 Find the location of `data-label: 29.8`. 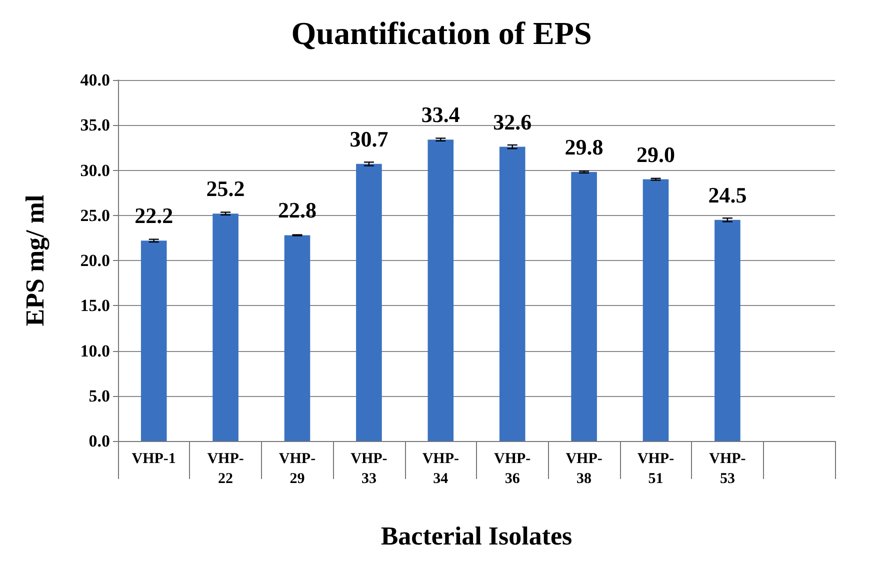

data-label: 29.8 is located at coordinates (584, 147).